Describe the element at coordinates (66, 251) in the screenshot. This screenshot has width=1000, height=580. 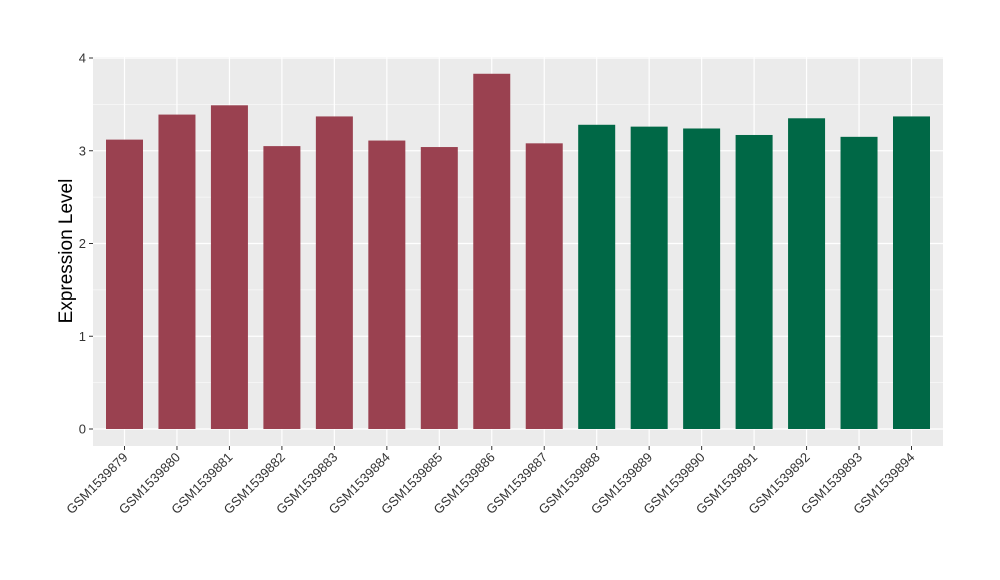
I see `y-axis-title: Expression Level` at that location.